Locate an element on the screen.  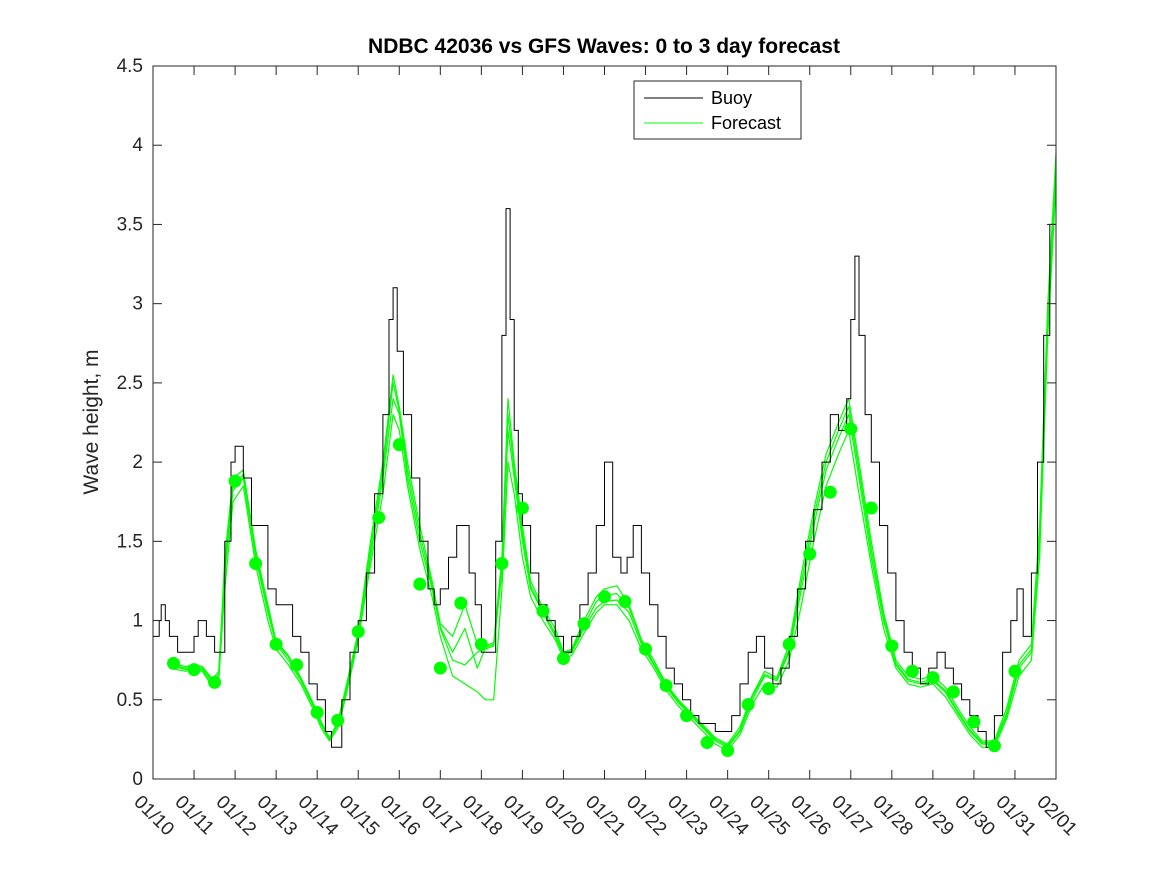
y-tick-label: 2.5 is located at coordinates (130, 383).